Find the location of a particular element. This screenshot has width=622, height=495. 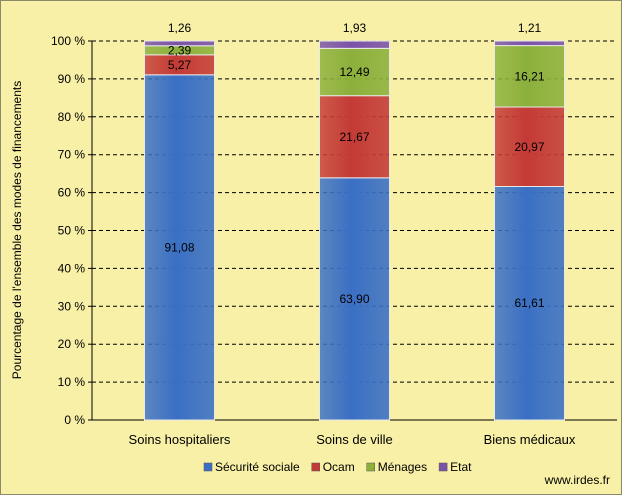

data-label-etat-soins-de-ville: 1,93 is located at coordinates (355, 28).